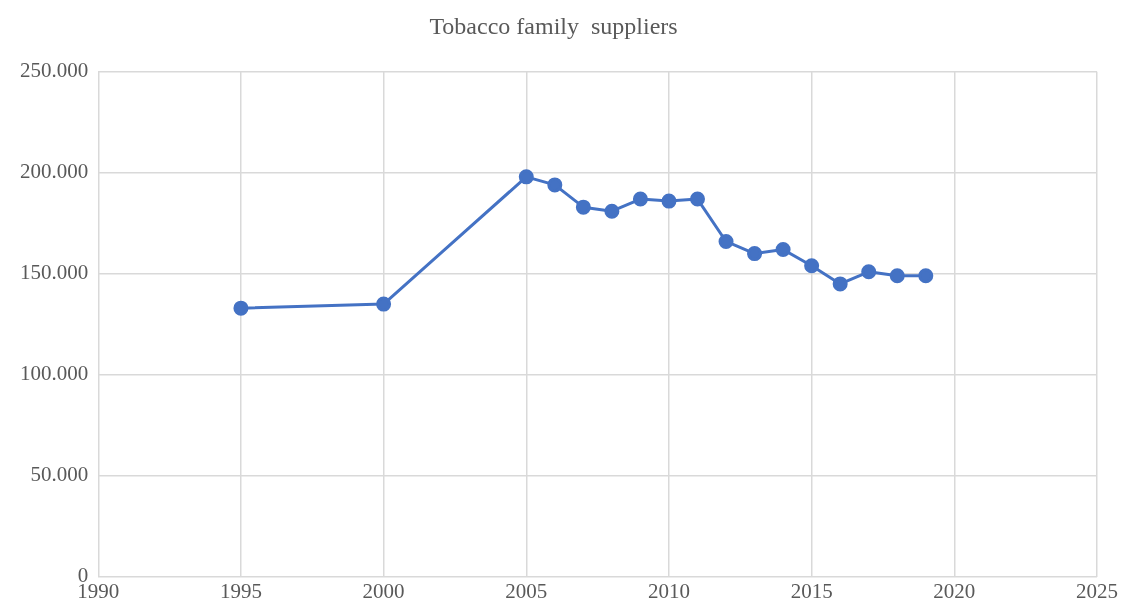  What do you see at coordinates (811, 590) in the screenshot?
I see `x-tick-label: 2015` at bounding box center [811, 590].